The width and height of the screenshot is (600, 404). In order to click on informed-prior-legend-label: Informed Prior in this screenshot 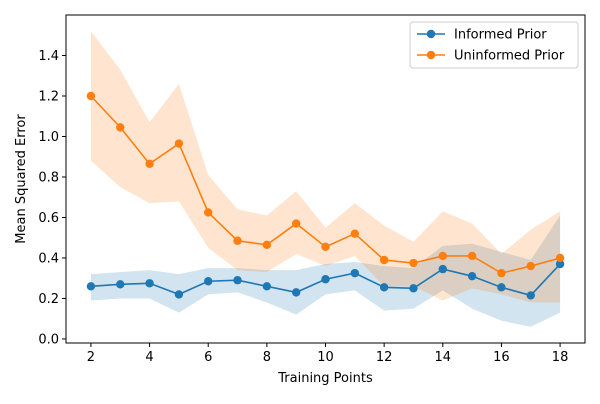, I will do `click(500, 35)`.